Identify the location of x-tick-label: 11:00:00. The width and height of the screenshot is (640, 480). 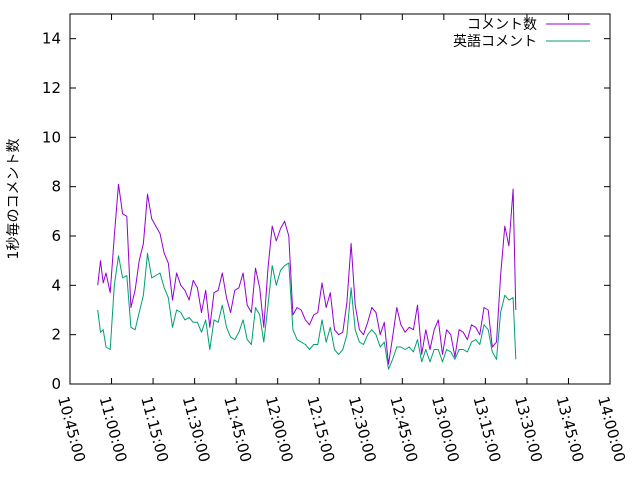
(113, 429).